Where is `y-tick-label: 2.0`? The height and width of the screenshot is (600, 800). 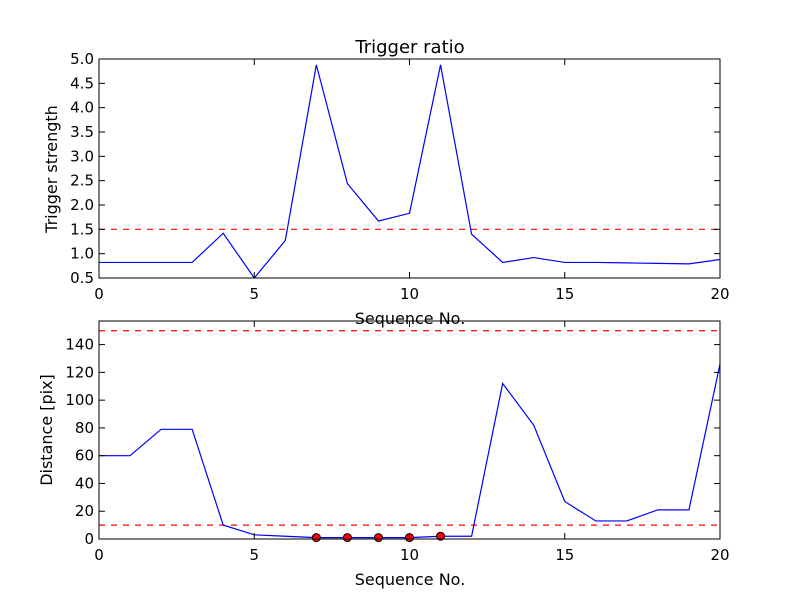 y-tick-label: 2.0 is located at coordinates (82, 205).